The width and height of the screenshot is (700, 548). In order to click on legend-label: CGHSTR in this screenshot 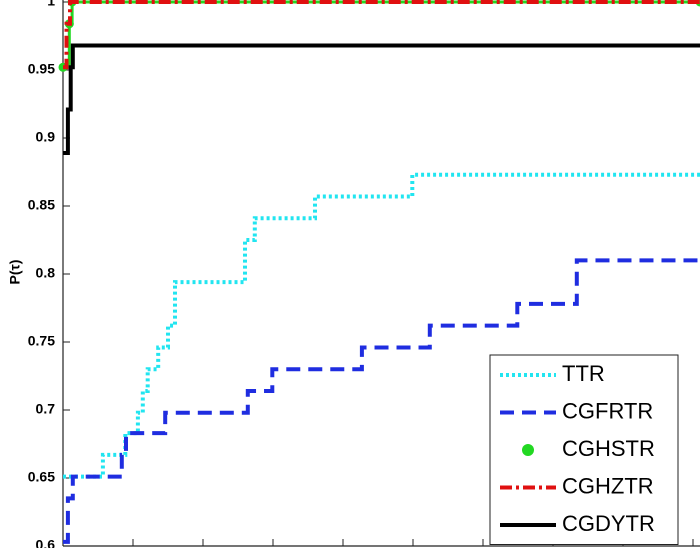, I will do `click(608, 448)`.